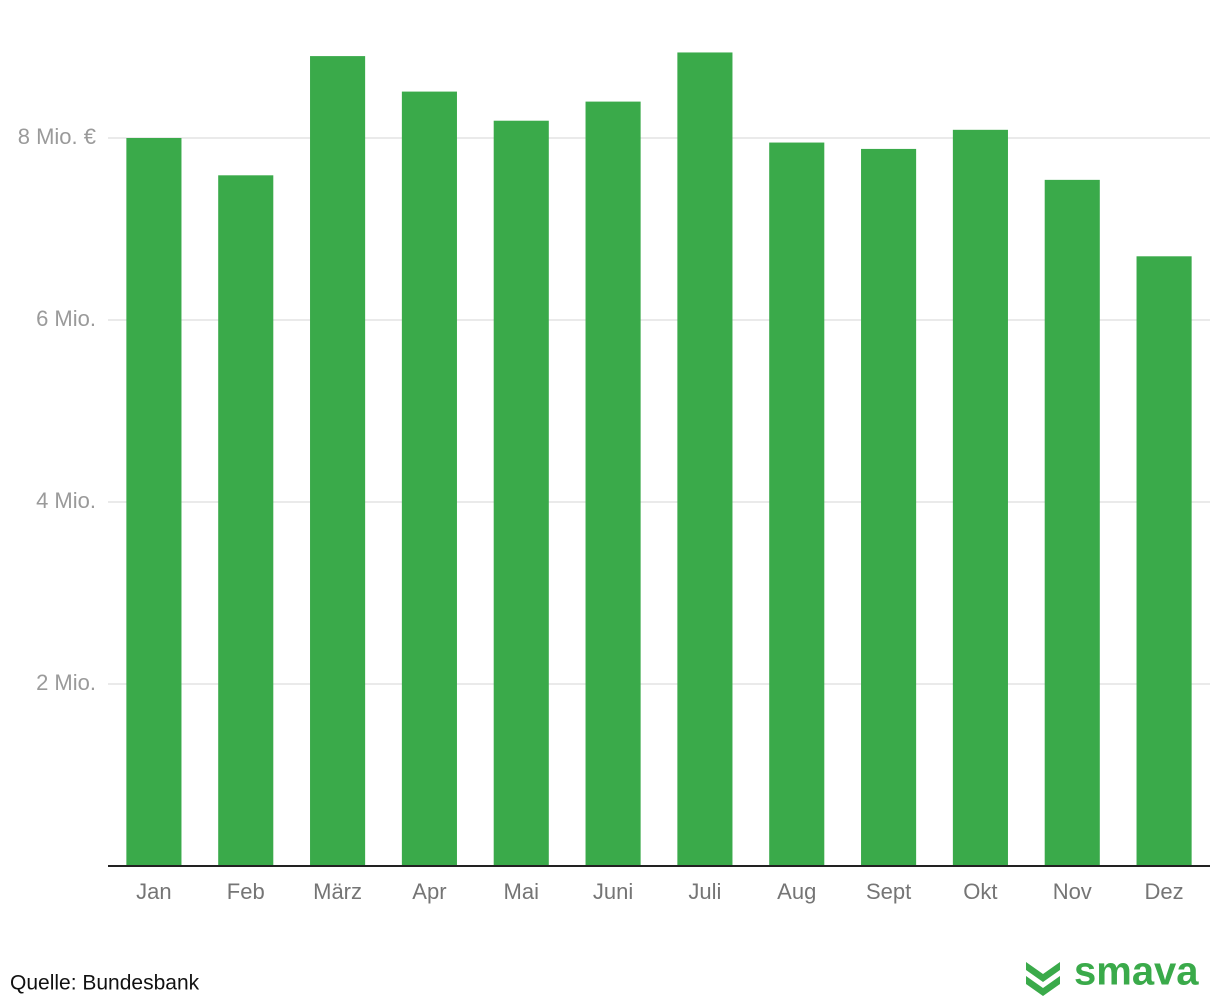  I want to click on x-tick-label: Juni, so click(613, 891).